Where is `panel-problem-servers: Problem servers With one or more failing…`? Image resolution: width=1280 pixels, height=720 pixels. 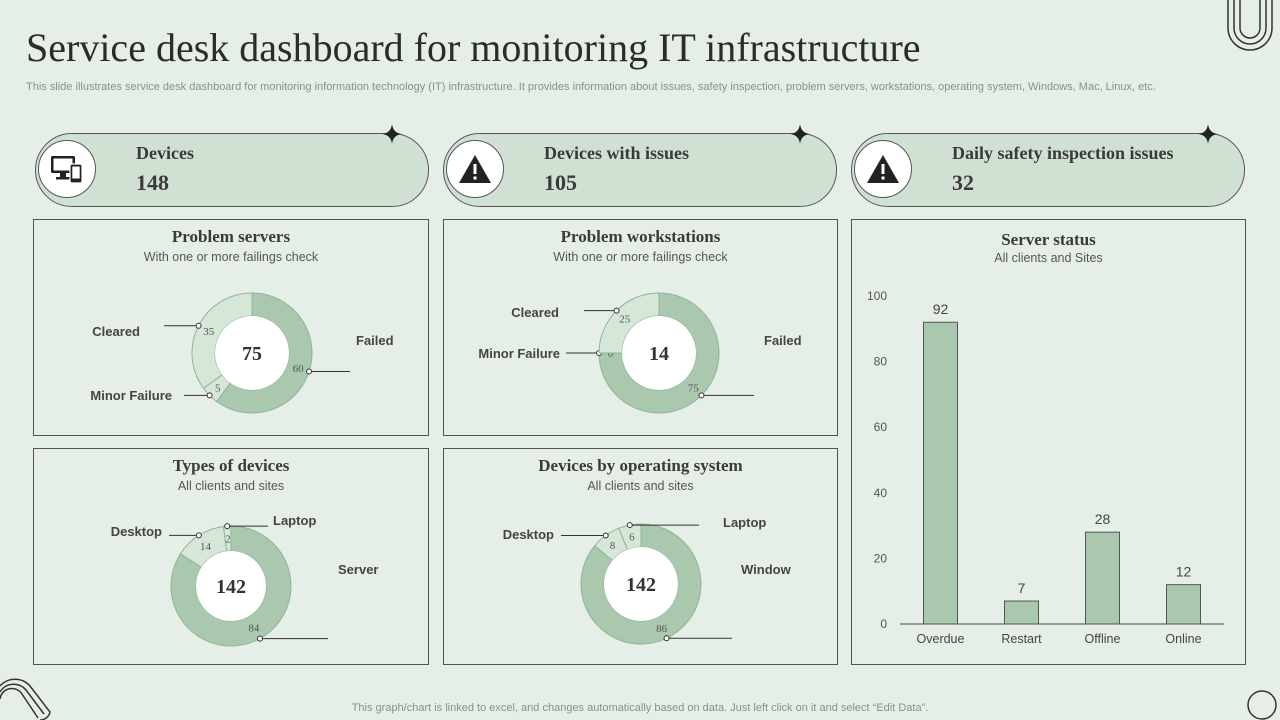 panel-problem-servers: Problem servers With one or more failing… is located at coordinates (231, 327).